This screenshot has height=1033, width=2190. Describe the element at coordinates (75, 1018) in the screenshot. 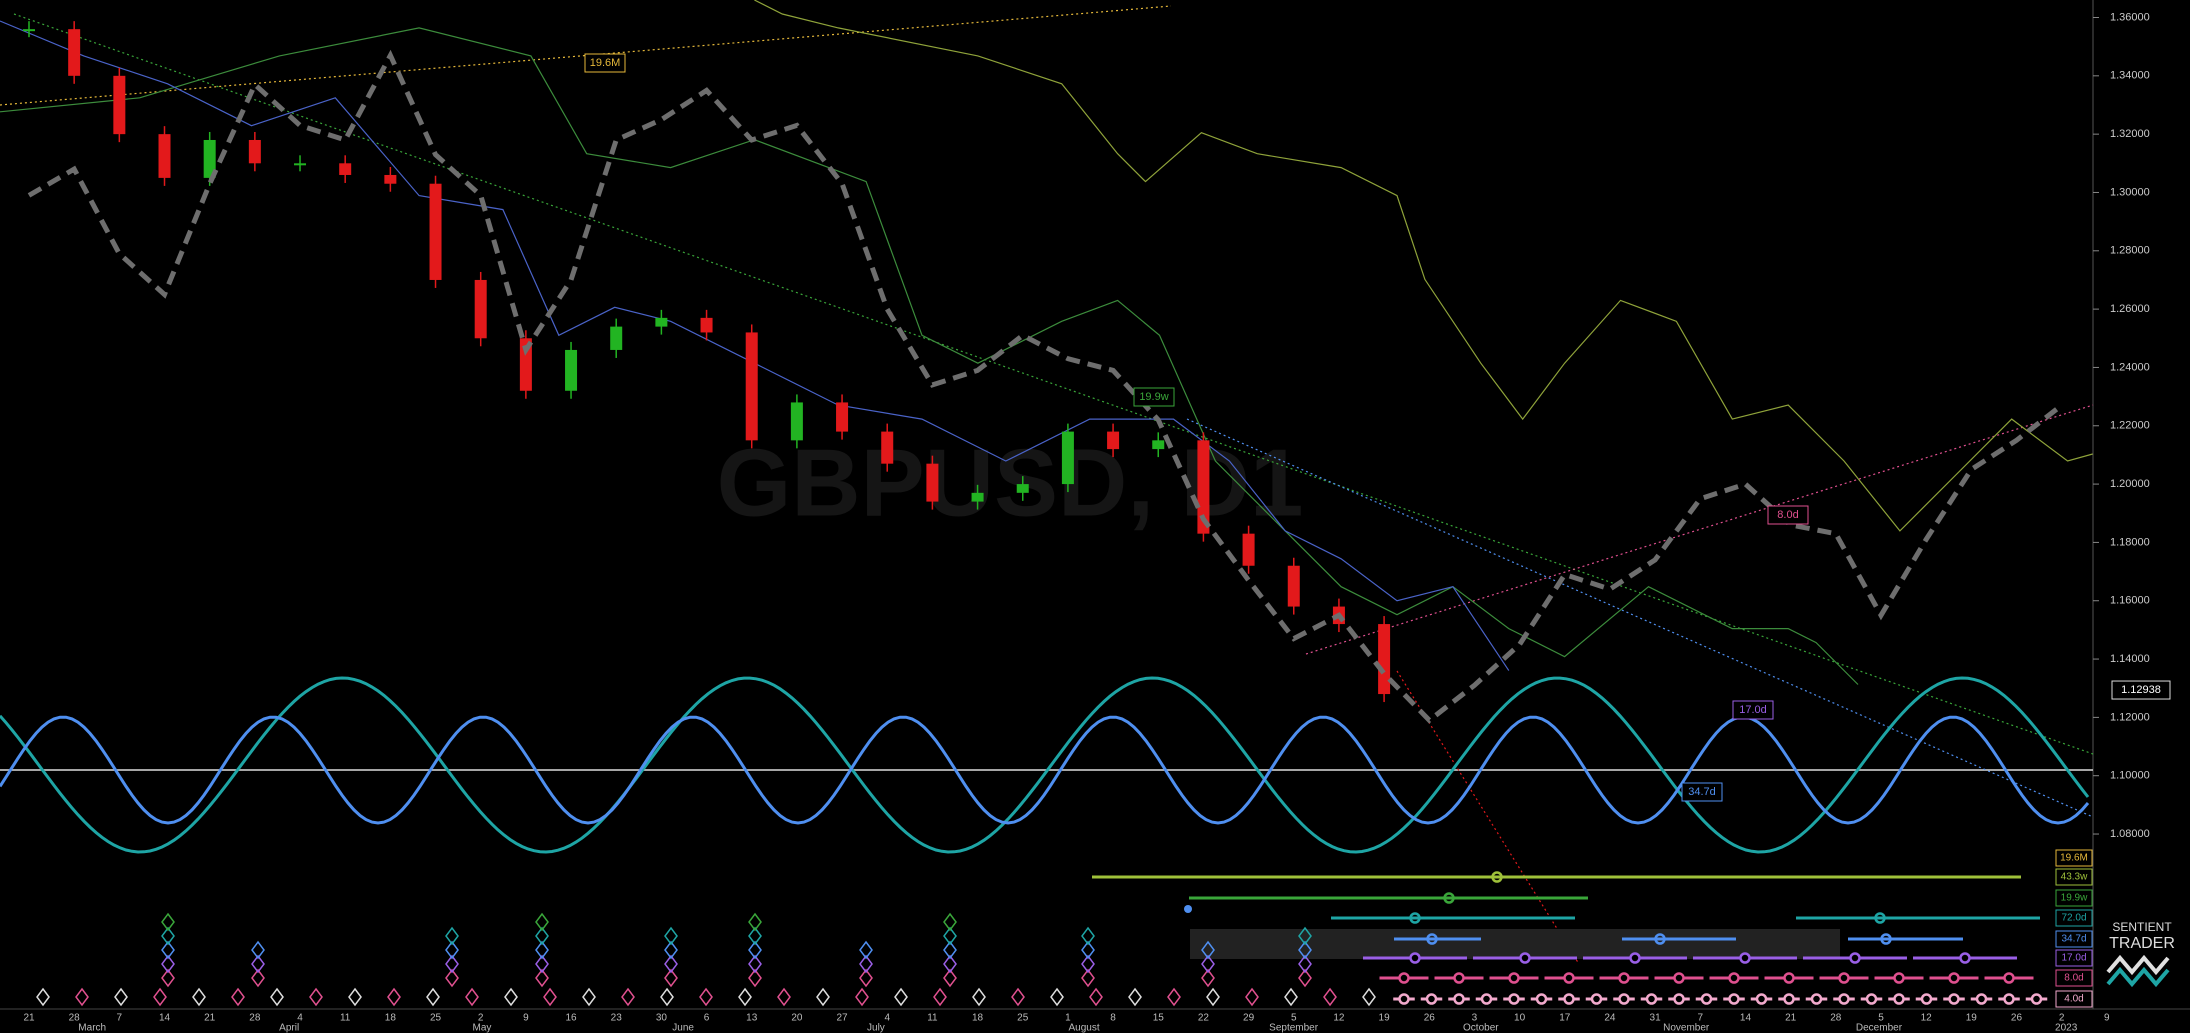

I see `x-tick-label: 28` at that location.